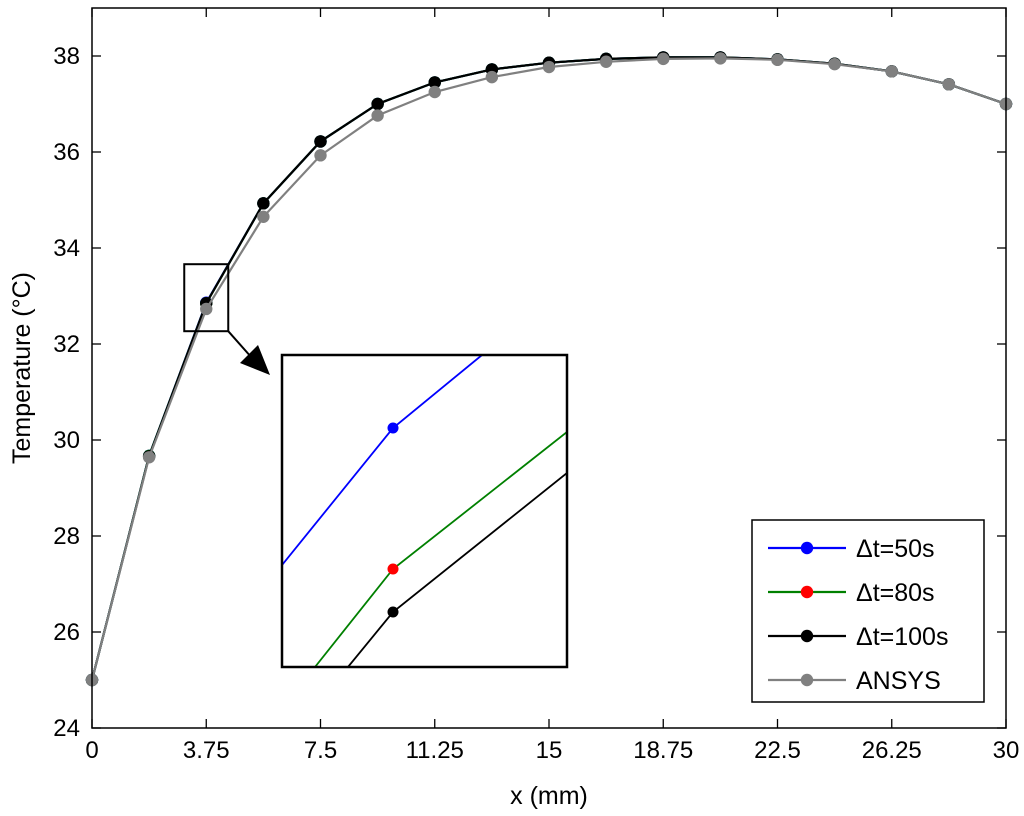 The image size is (1024, 816). Describe the element at coordinates (320, 750) in the screenshot. I see `x-tick-label: 7.5` at that location.